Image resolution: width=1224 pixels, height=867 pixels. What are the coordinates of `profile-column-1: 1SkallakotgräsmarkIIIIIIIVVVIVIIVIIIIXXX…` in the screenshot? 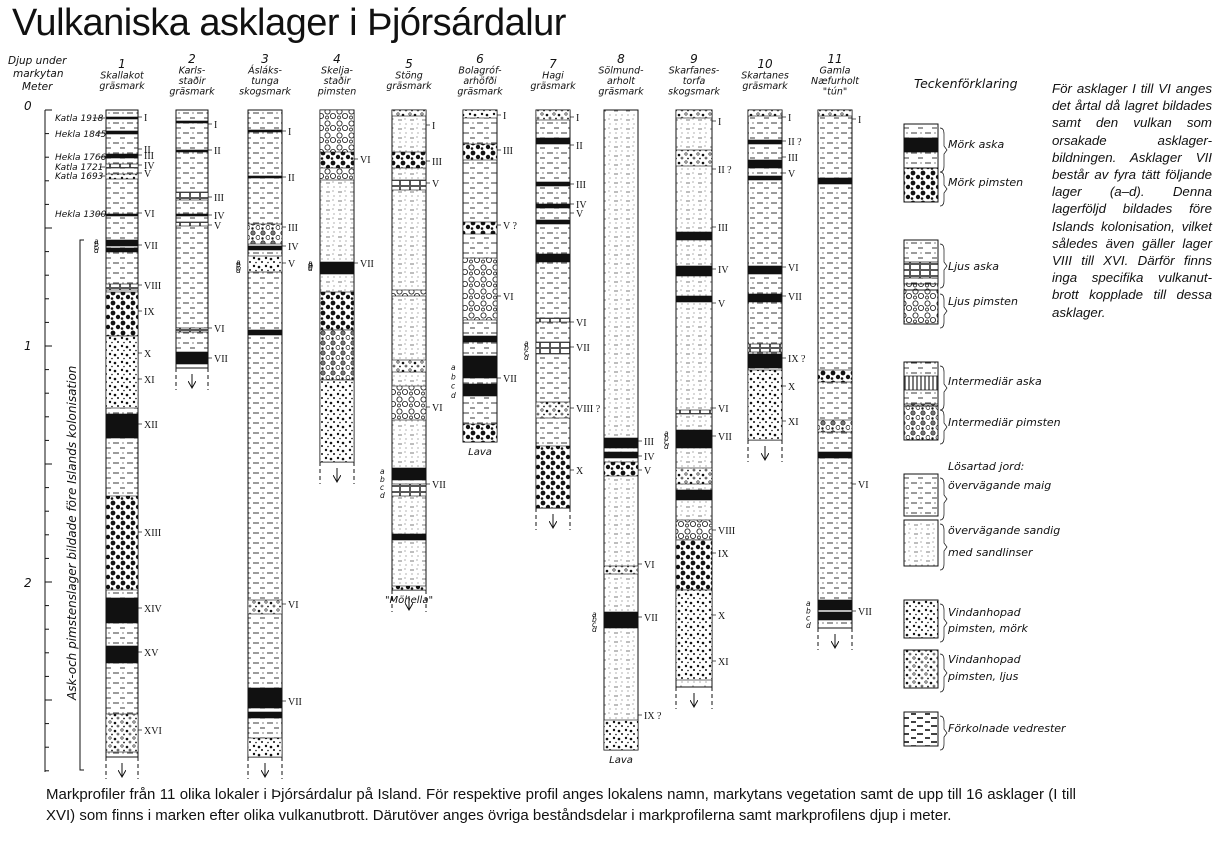 It's located at (128, 418).